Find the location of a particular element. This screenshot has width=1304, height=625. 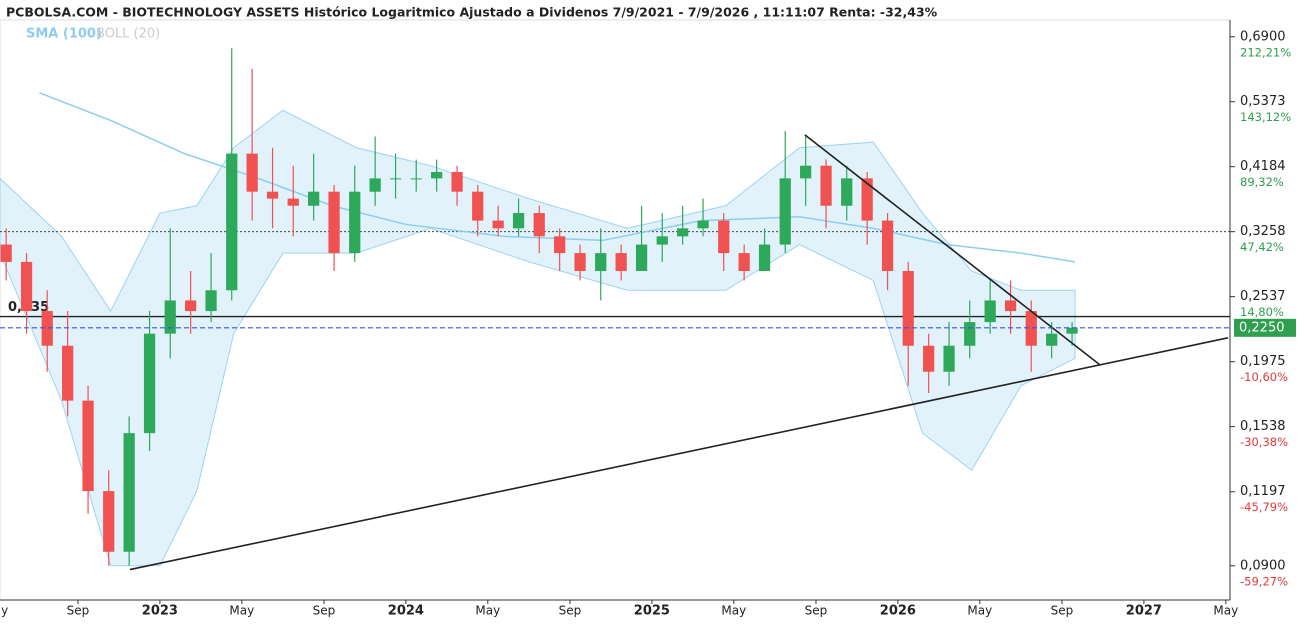

y-tick-return: 47,42% is located at coordinates (1262, 247).